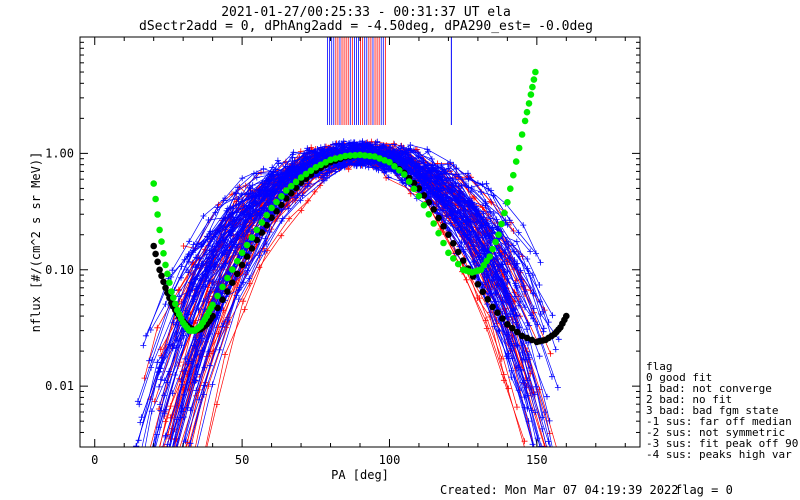  I want to click on flag-legend-entry: -4 sus: peaks high var, so click(719, 454).